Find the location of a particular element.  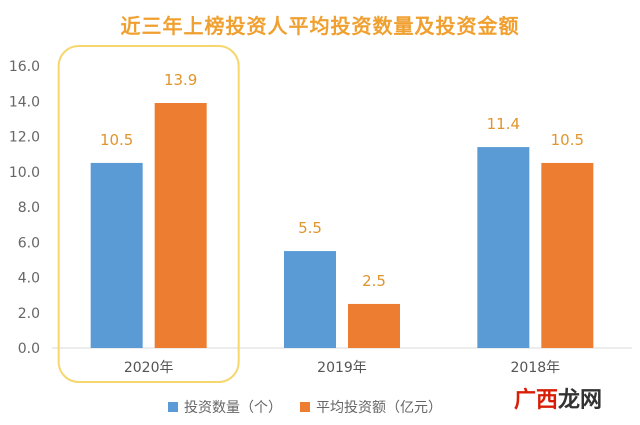

y-tick-label: 2.0 is located at coordinates (29, 314).